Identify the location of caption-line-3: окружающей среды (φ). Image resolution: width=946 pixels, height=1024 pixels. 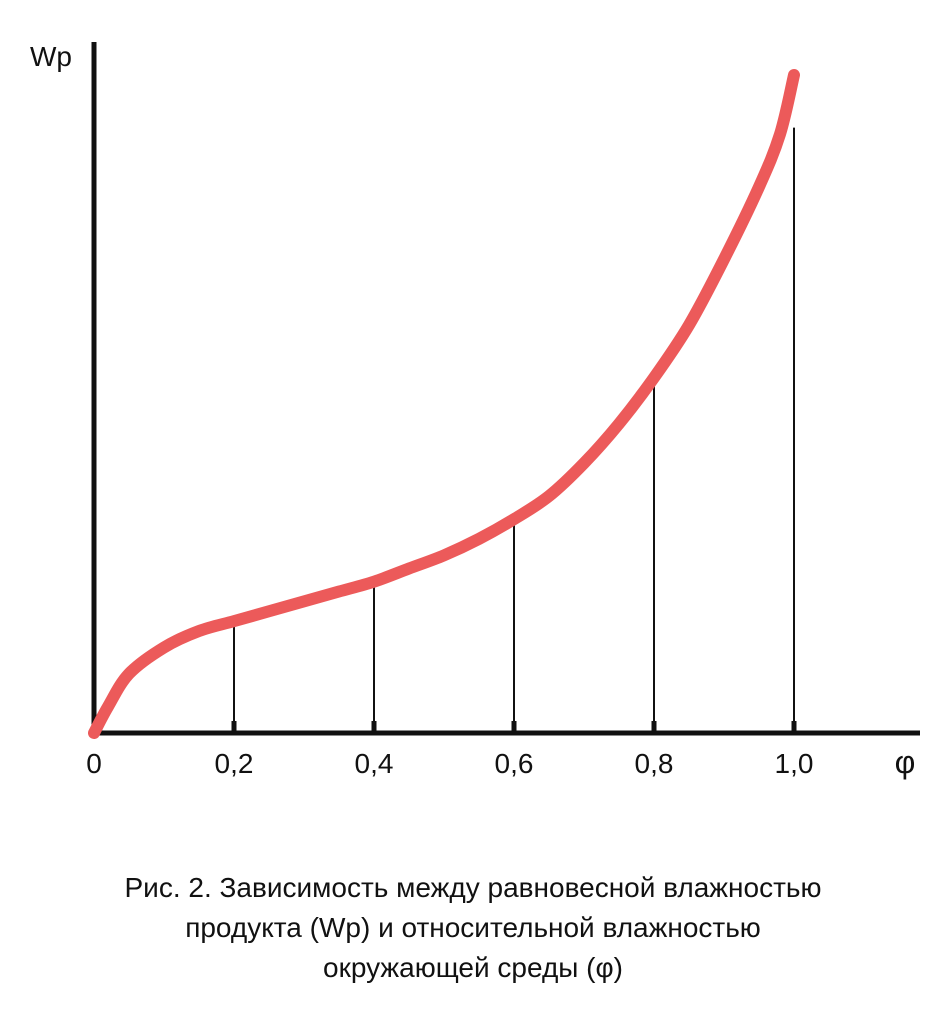
(473, 967).